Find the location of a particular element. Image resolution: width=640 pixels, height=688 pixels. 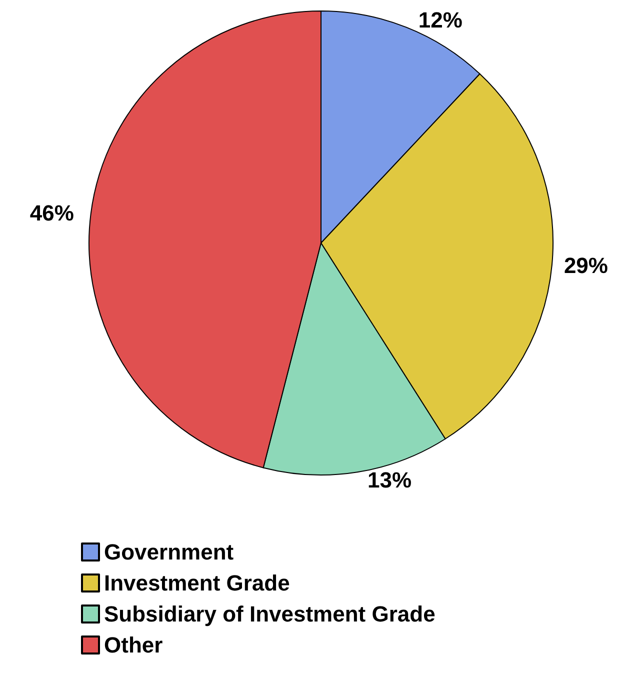

data-label: 46% is located at coordinates (52, 213).